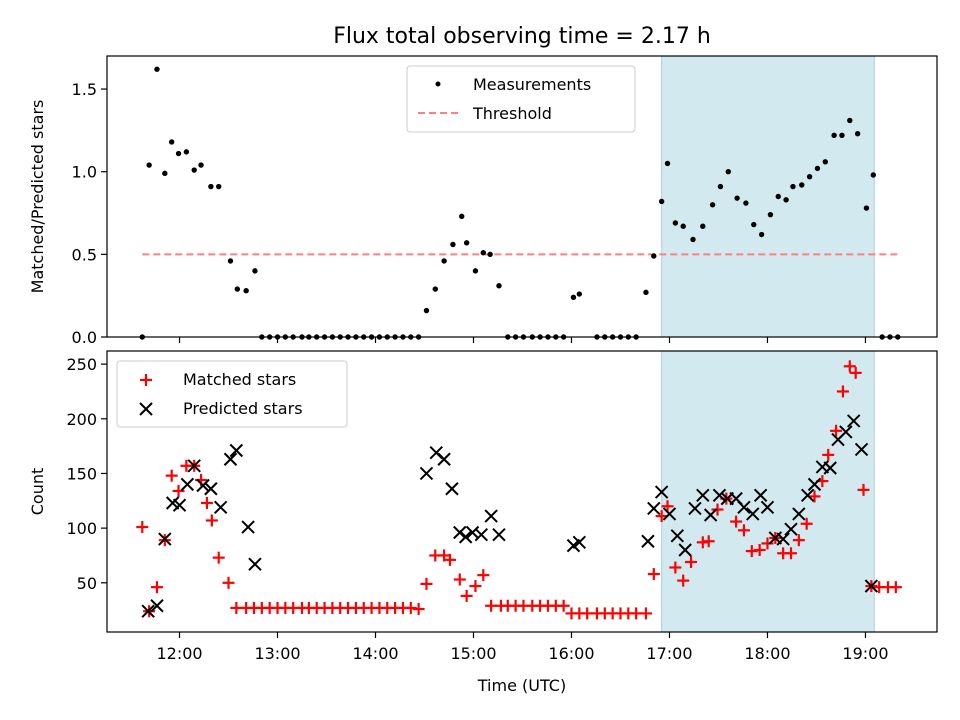 The height and width of the screenshot is (720, 960). I want to click on y-tick-label: 100, so click(81, 528).